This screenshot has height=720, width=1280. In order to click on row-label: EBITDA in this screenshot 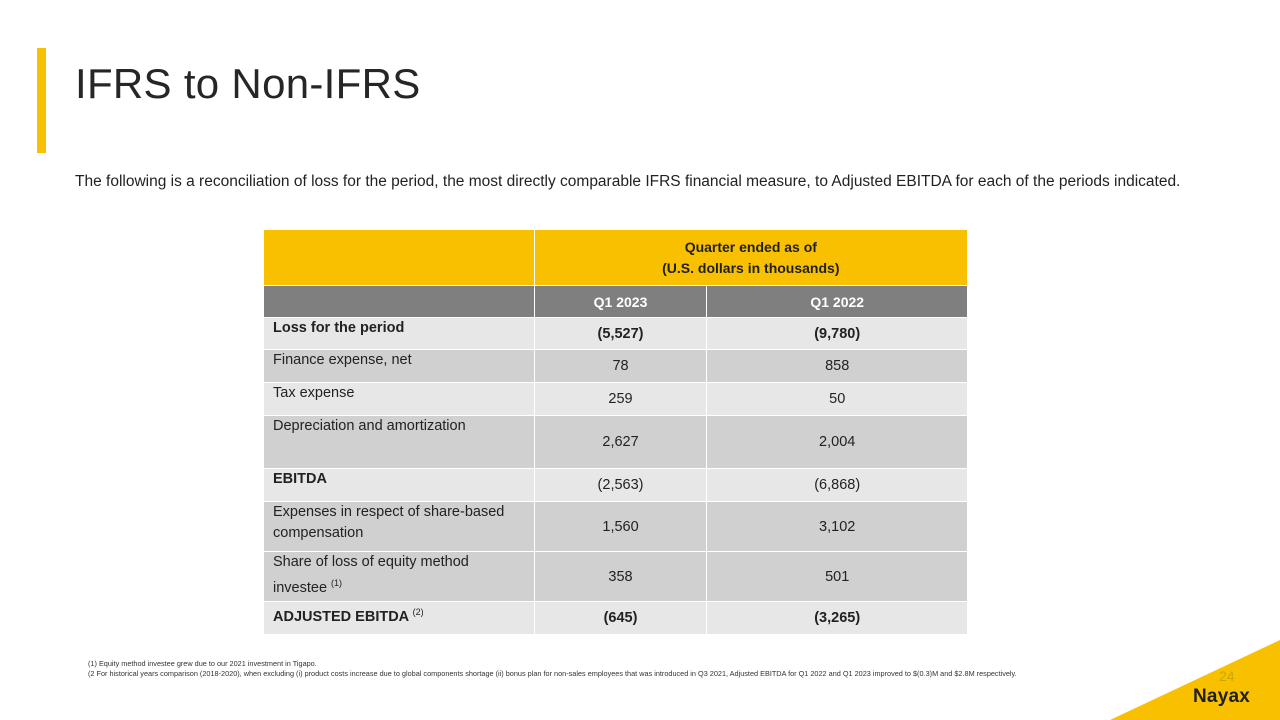, I will do `click(399, 485)`.